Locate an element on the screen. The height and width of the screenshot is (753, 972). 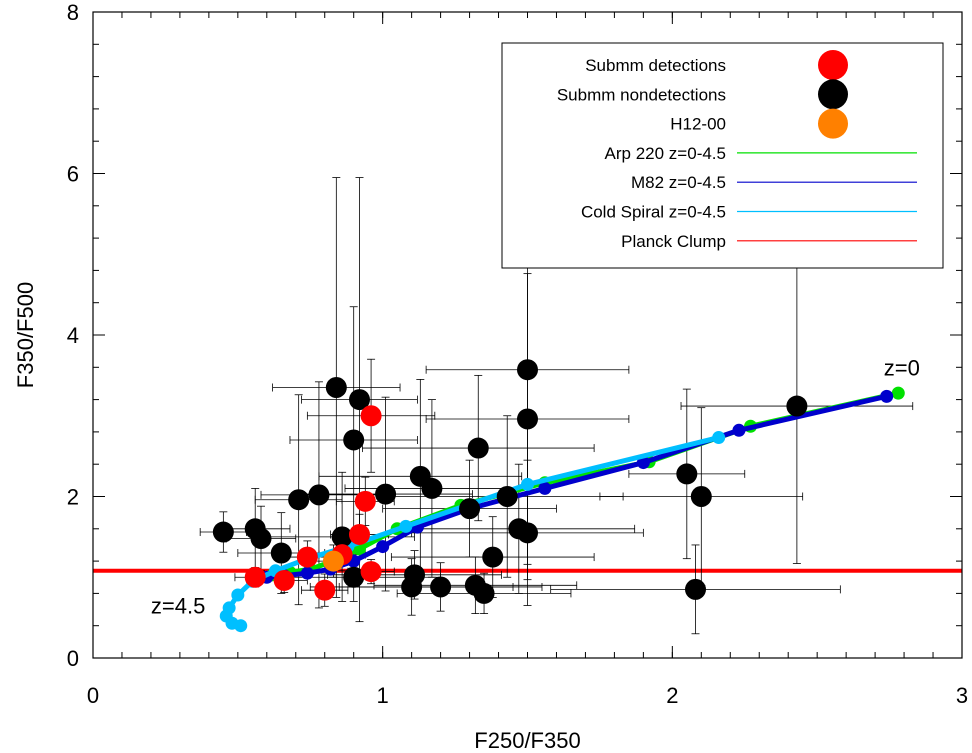
y-tick-label: 8 is located at coordinates (73, 12).